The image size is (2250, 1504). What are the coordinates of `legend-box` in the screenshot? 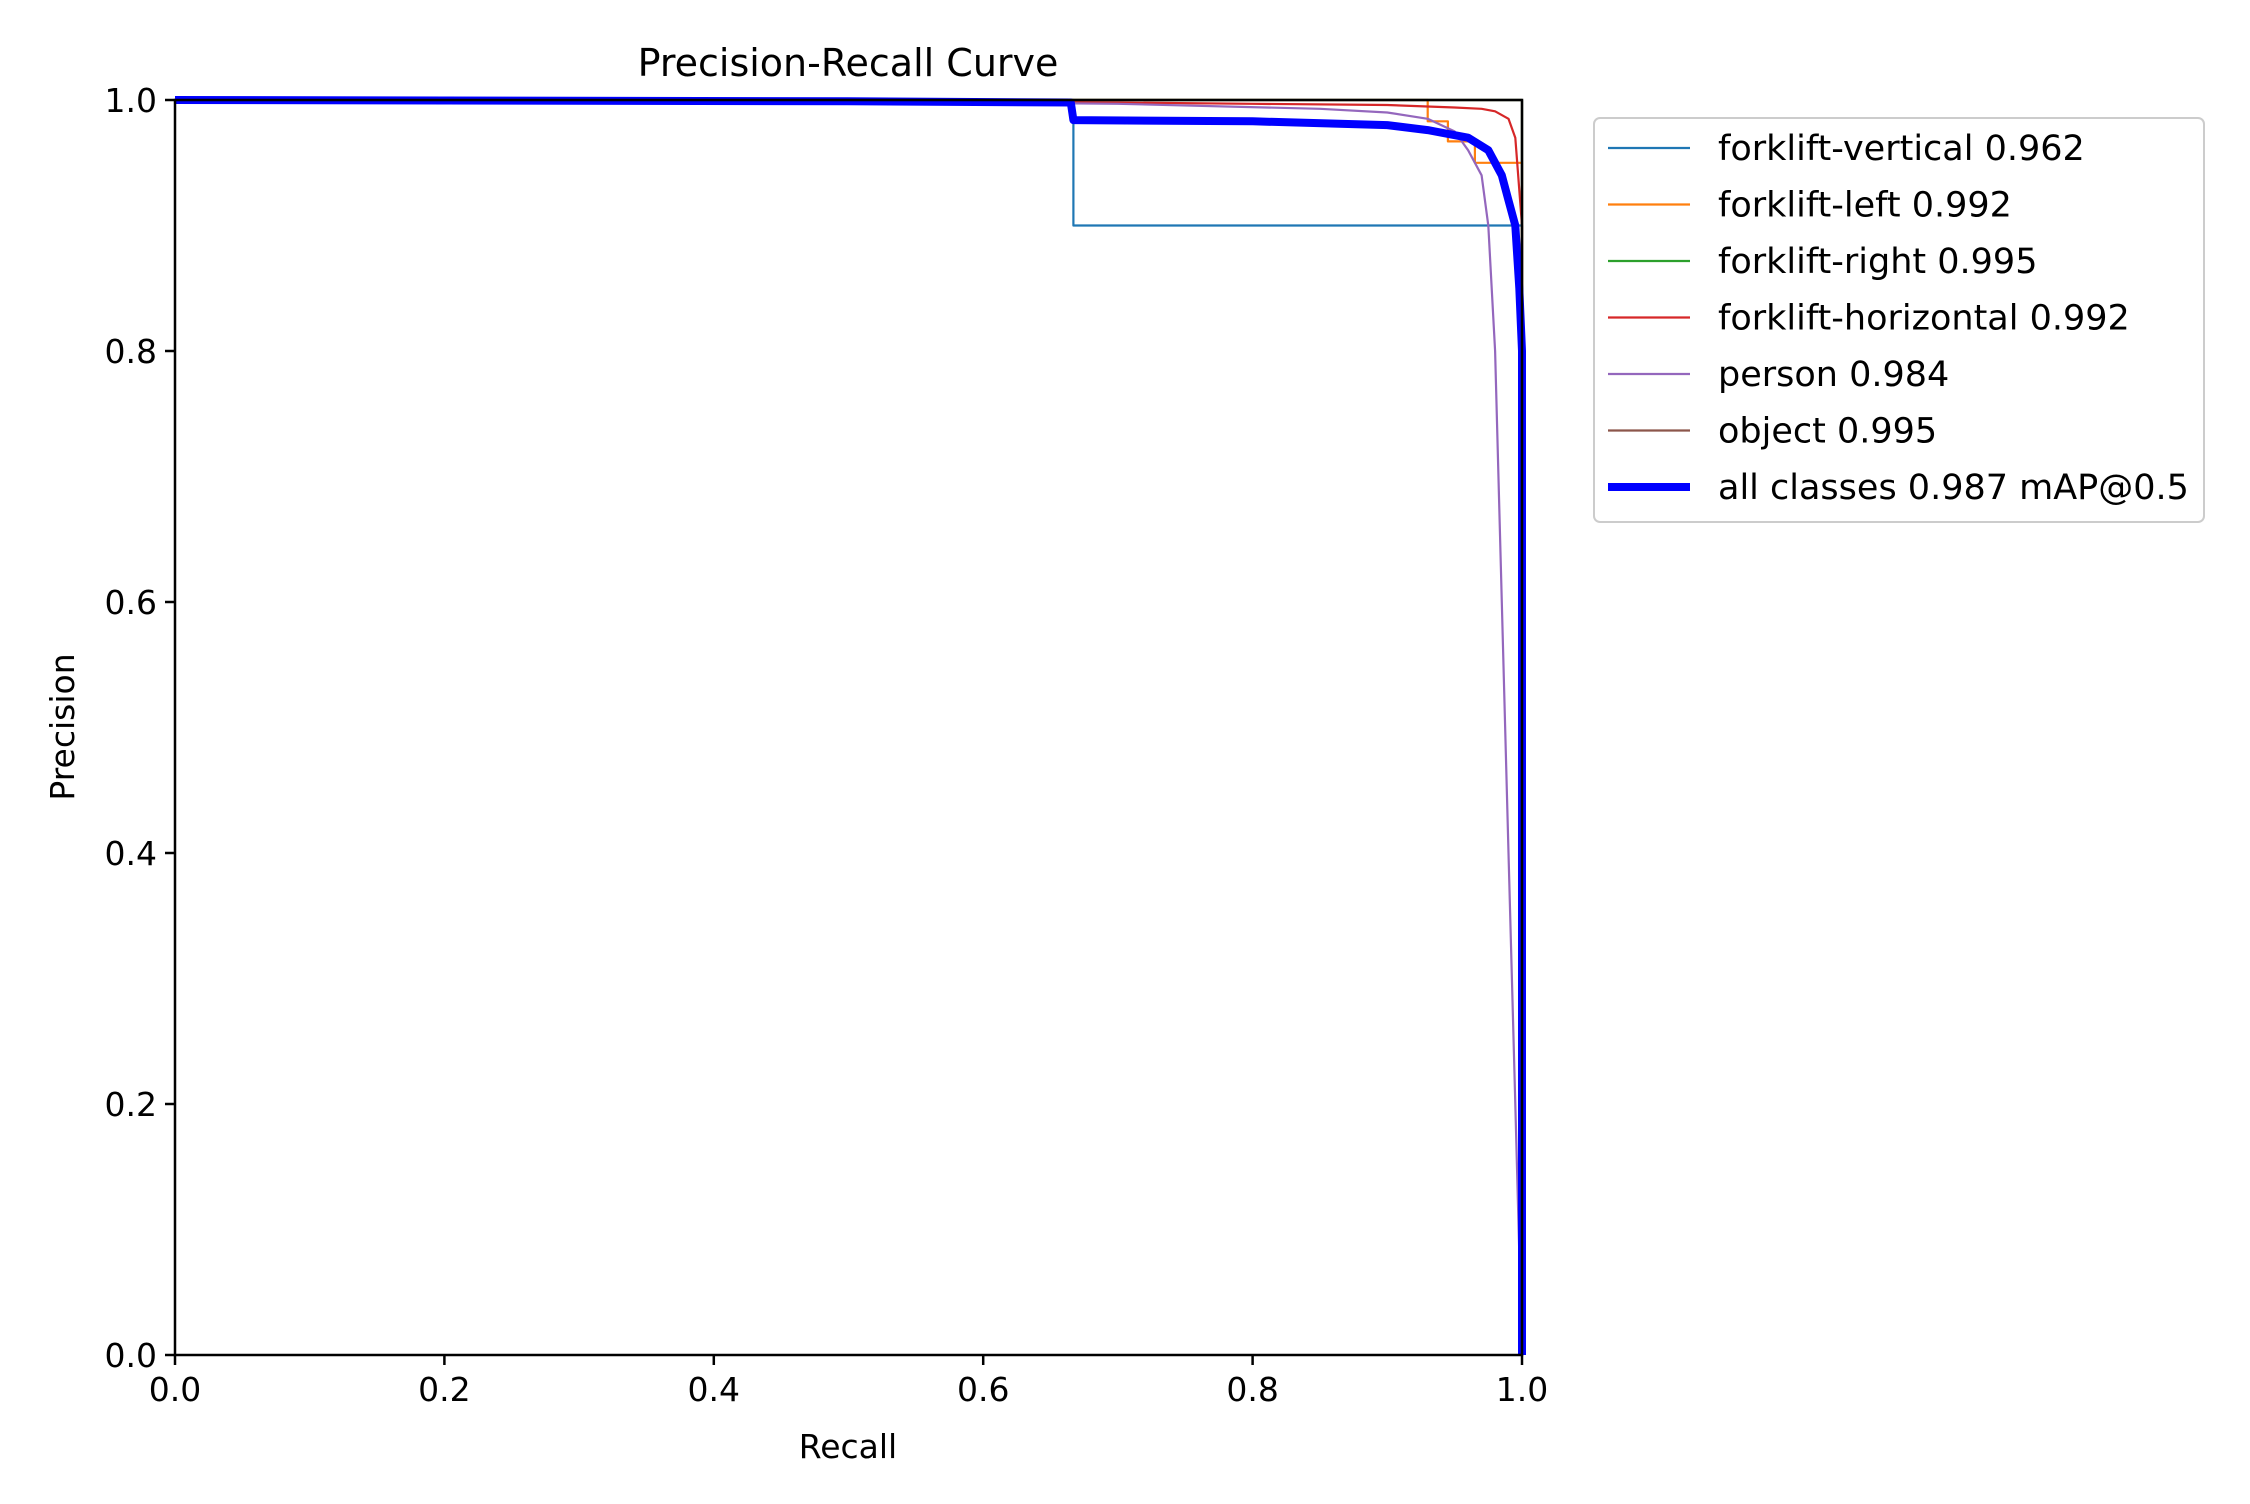 It's located at (1899, 320).